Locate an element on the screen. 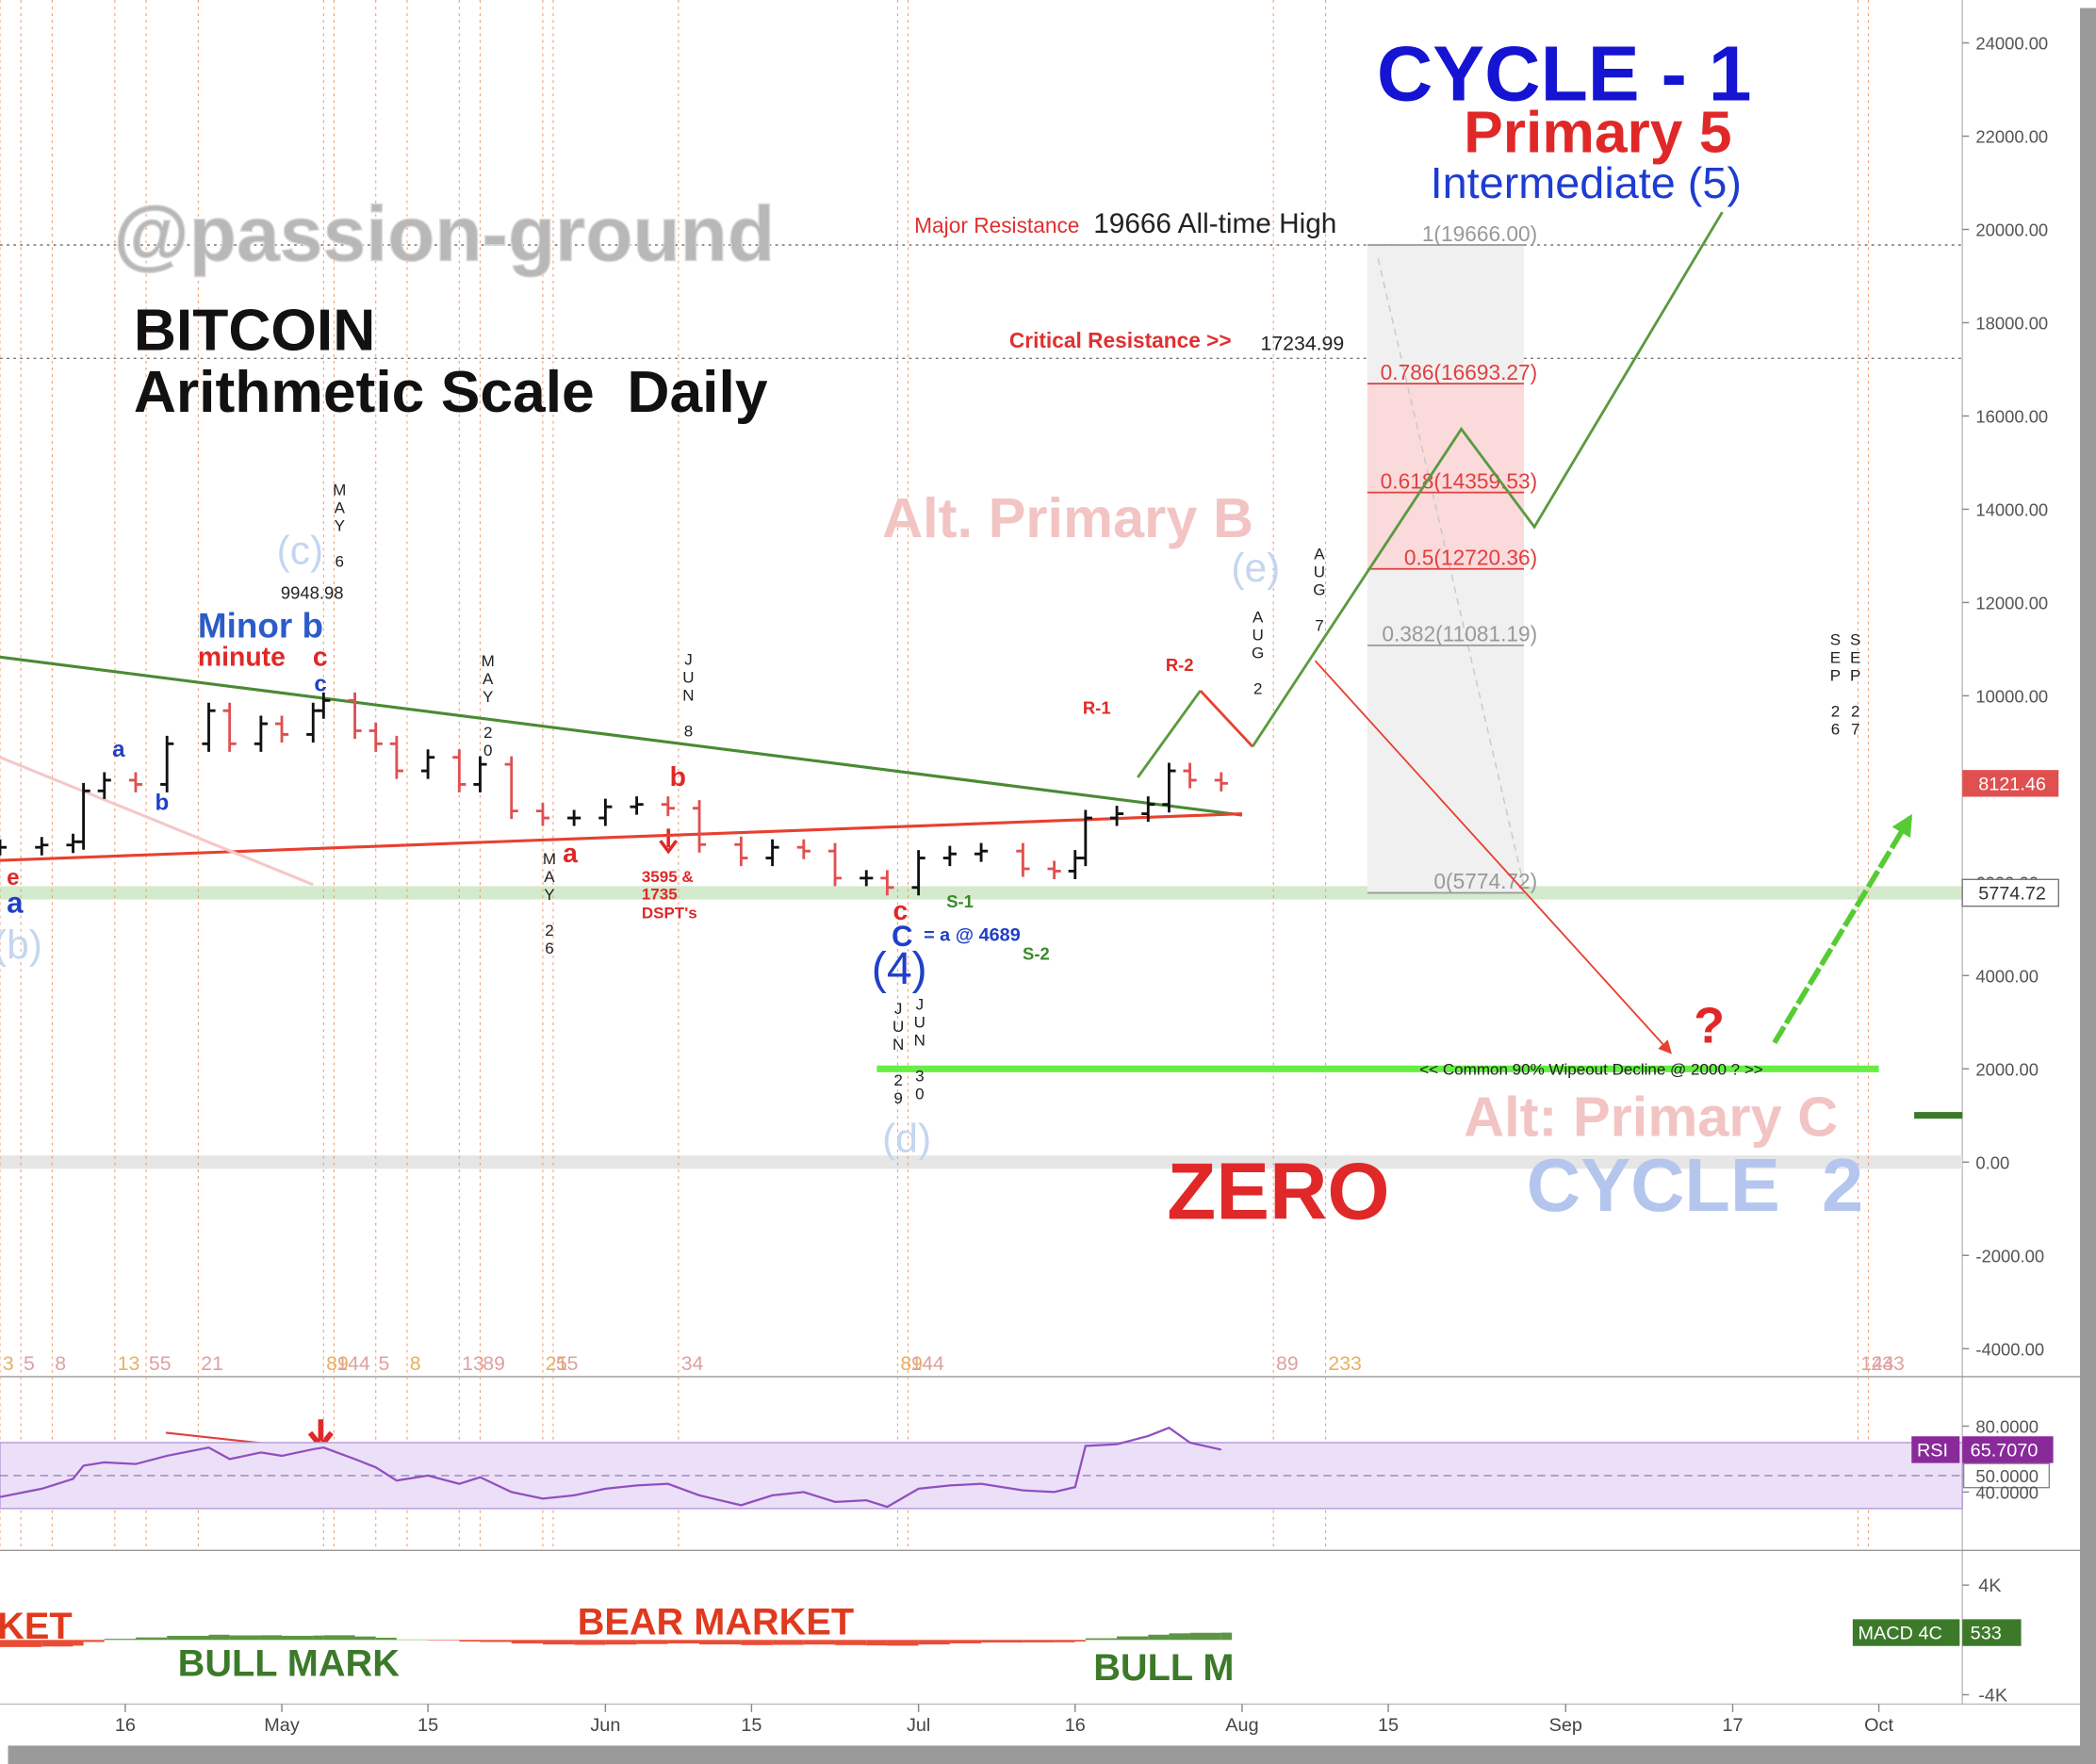  annotation: = a @ 4689 is located at coordinates (973, 935).